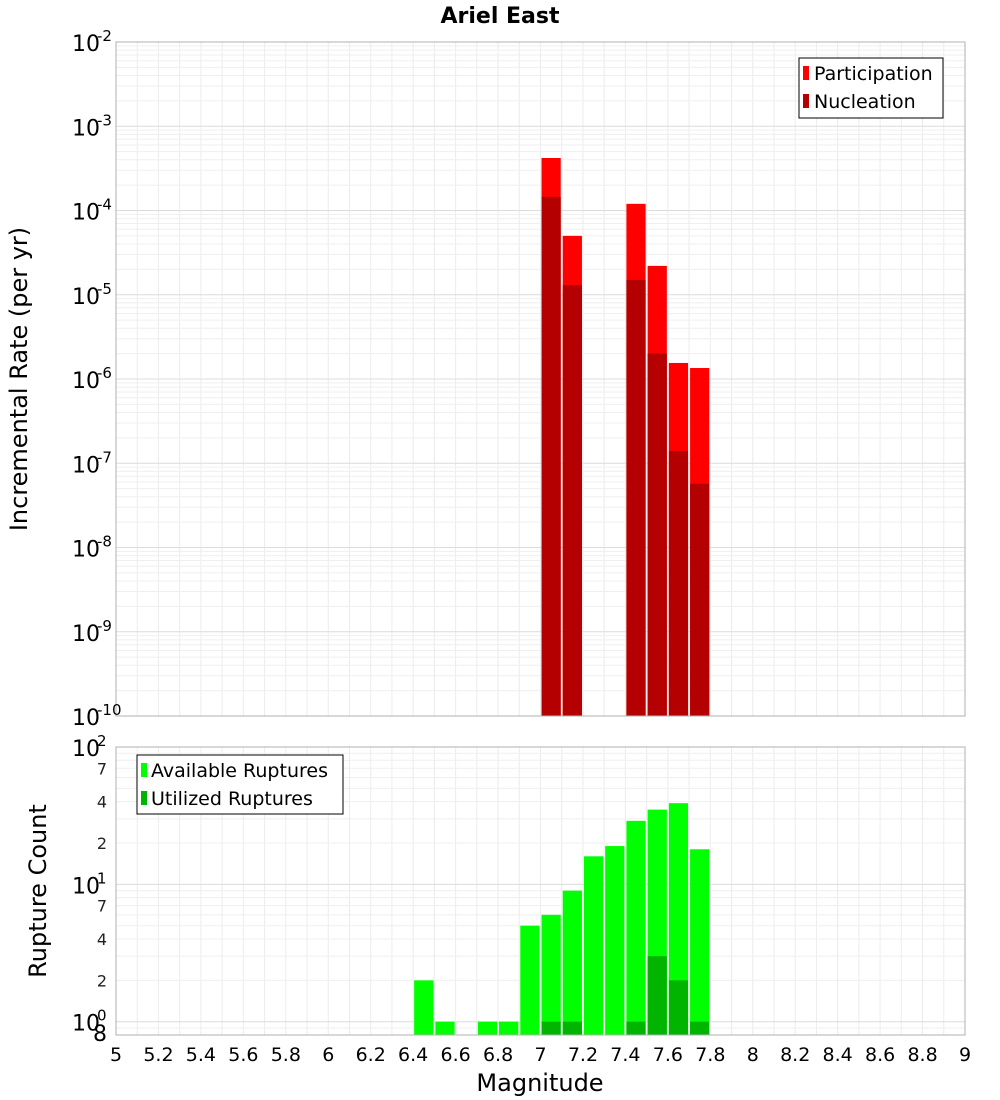  I want to click on x-tick-label: 7.2, so click(583, 1055).